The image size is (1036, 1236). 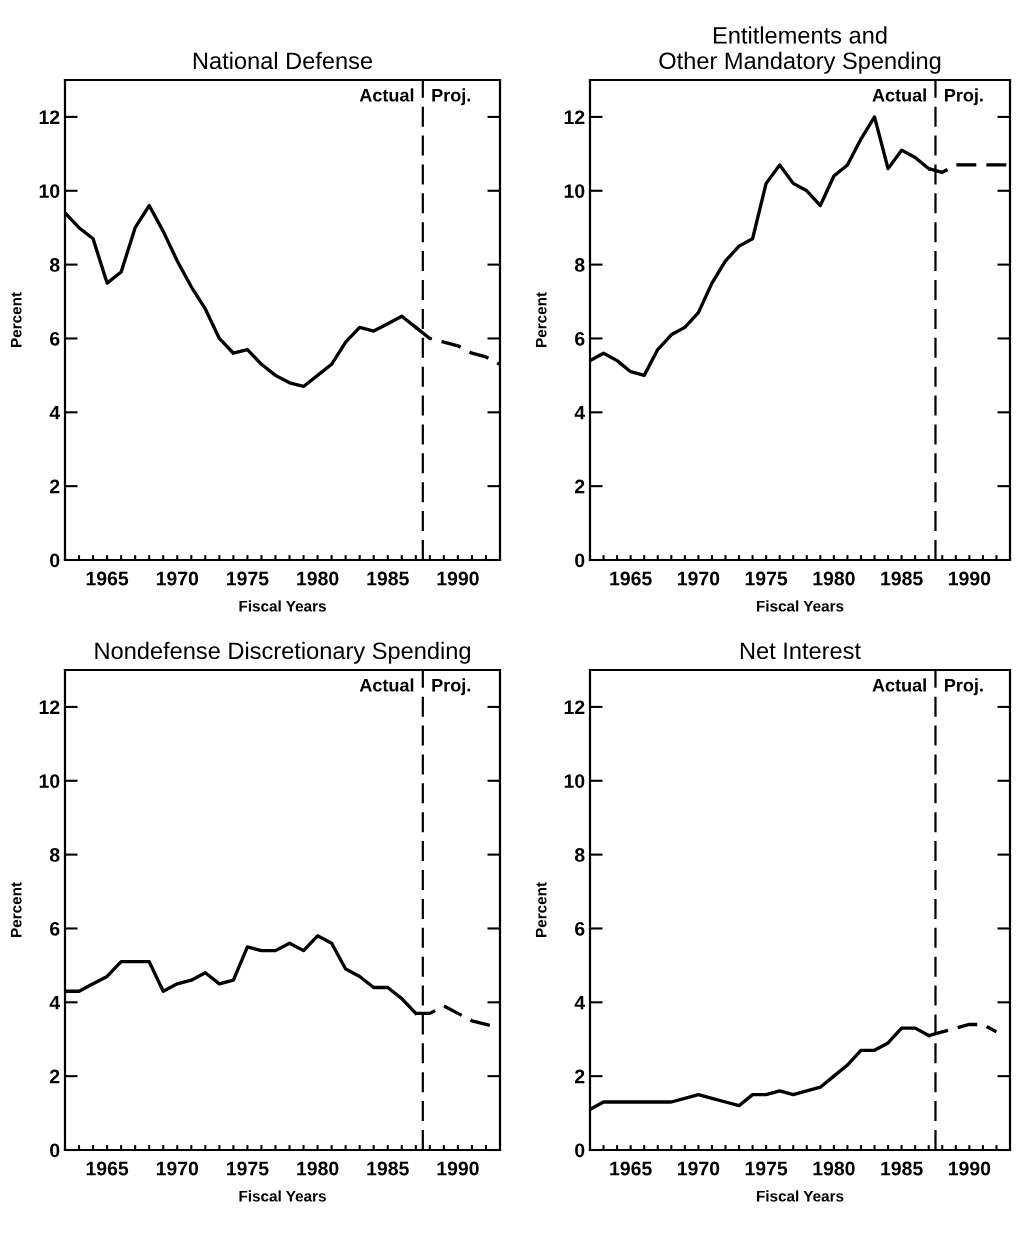 What do you see at coordinates (800, 651) in the screenshot?
I see `chart-title: Net Interest` at bounding box center [800, 651].